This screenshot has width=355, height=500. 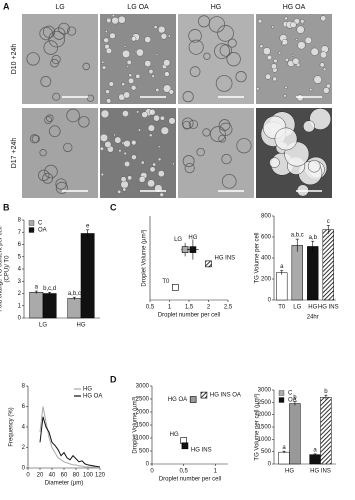 I want to click on point-label: T0, so click(x=166, y=282).